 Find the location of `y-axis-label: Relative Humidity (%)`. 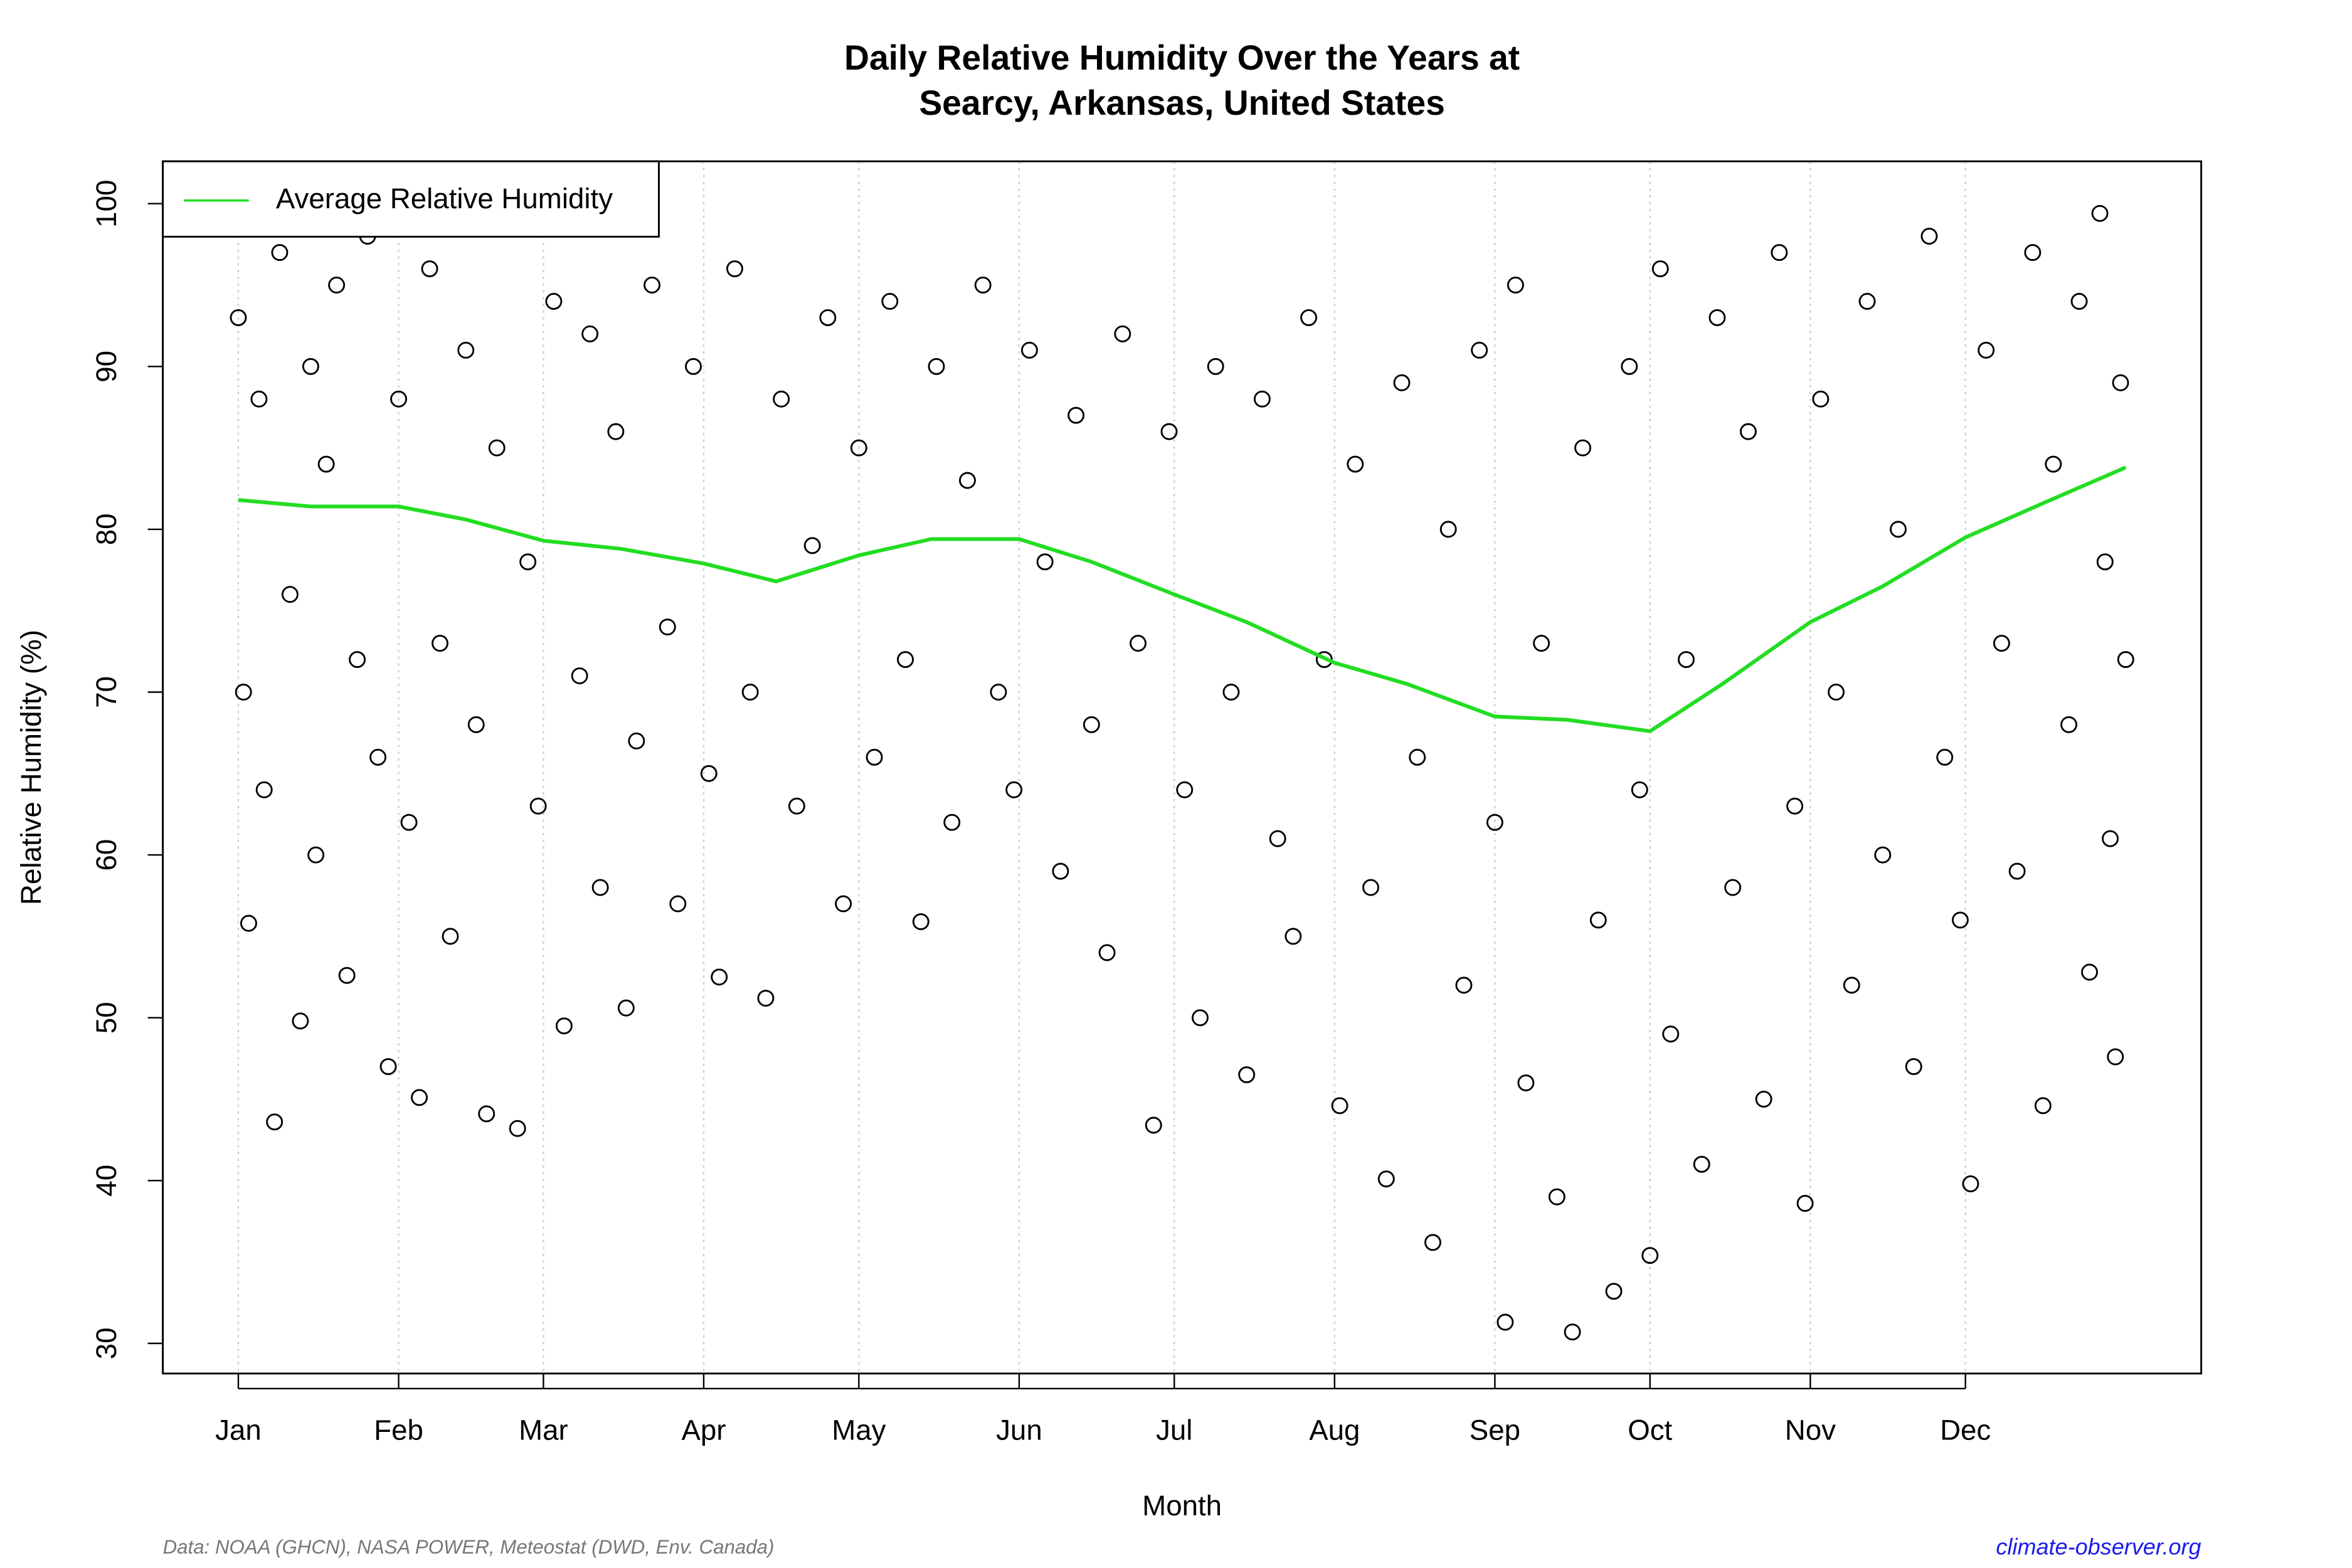

y-axis-label: Relative Humidity (%) is located at coordinates (31, 767).